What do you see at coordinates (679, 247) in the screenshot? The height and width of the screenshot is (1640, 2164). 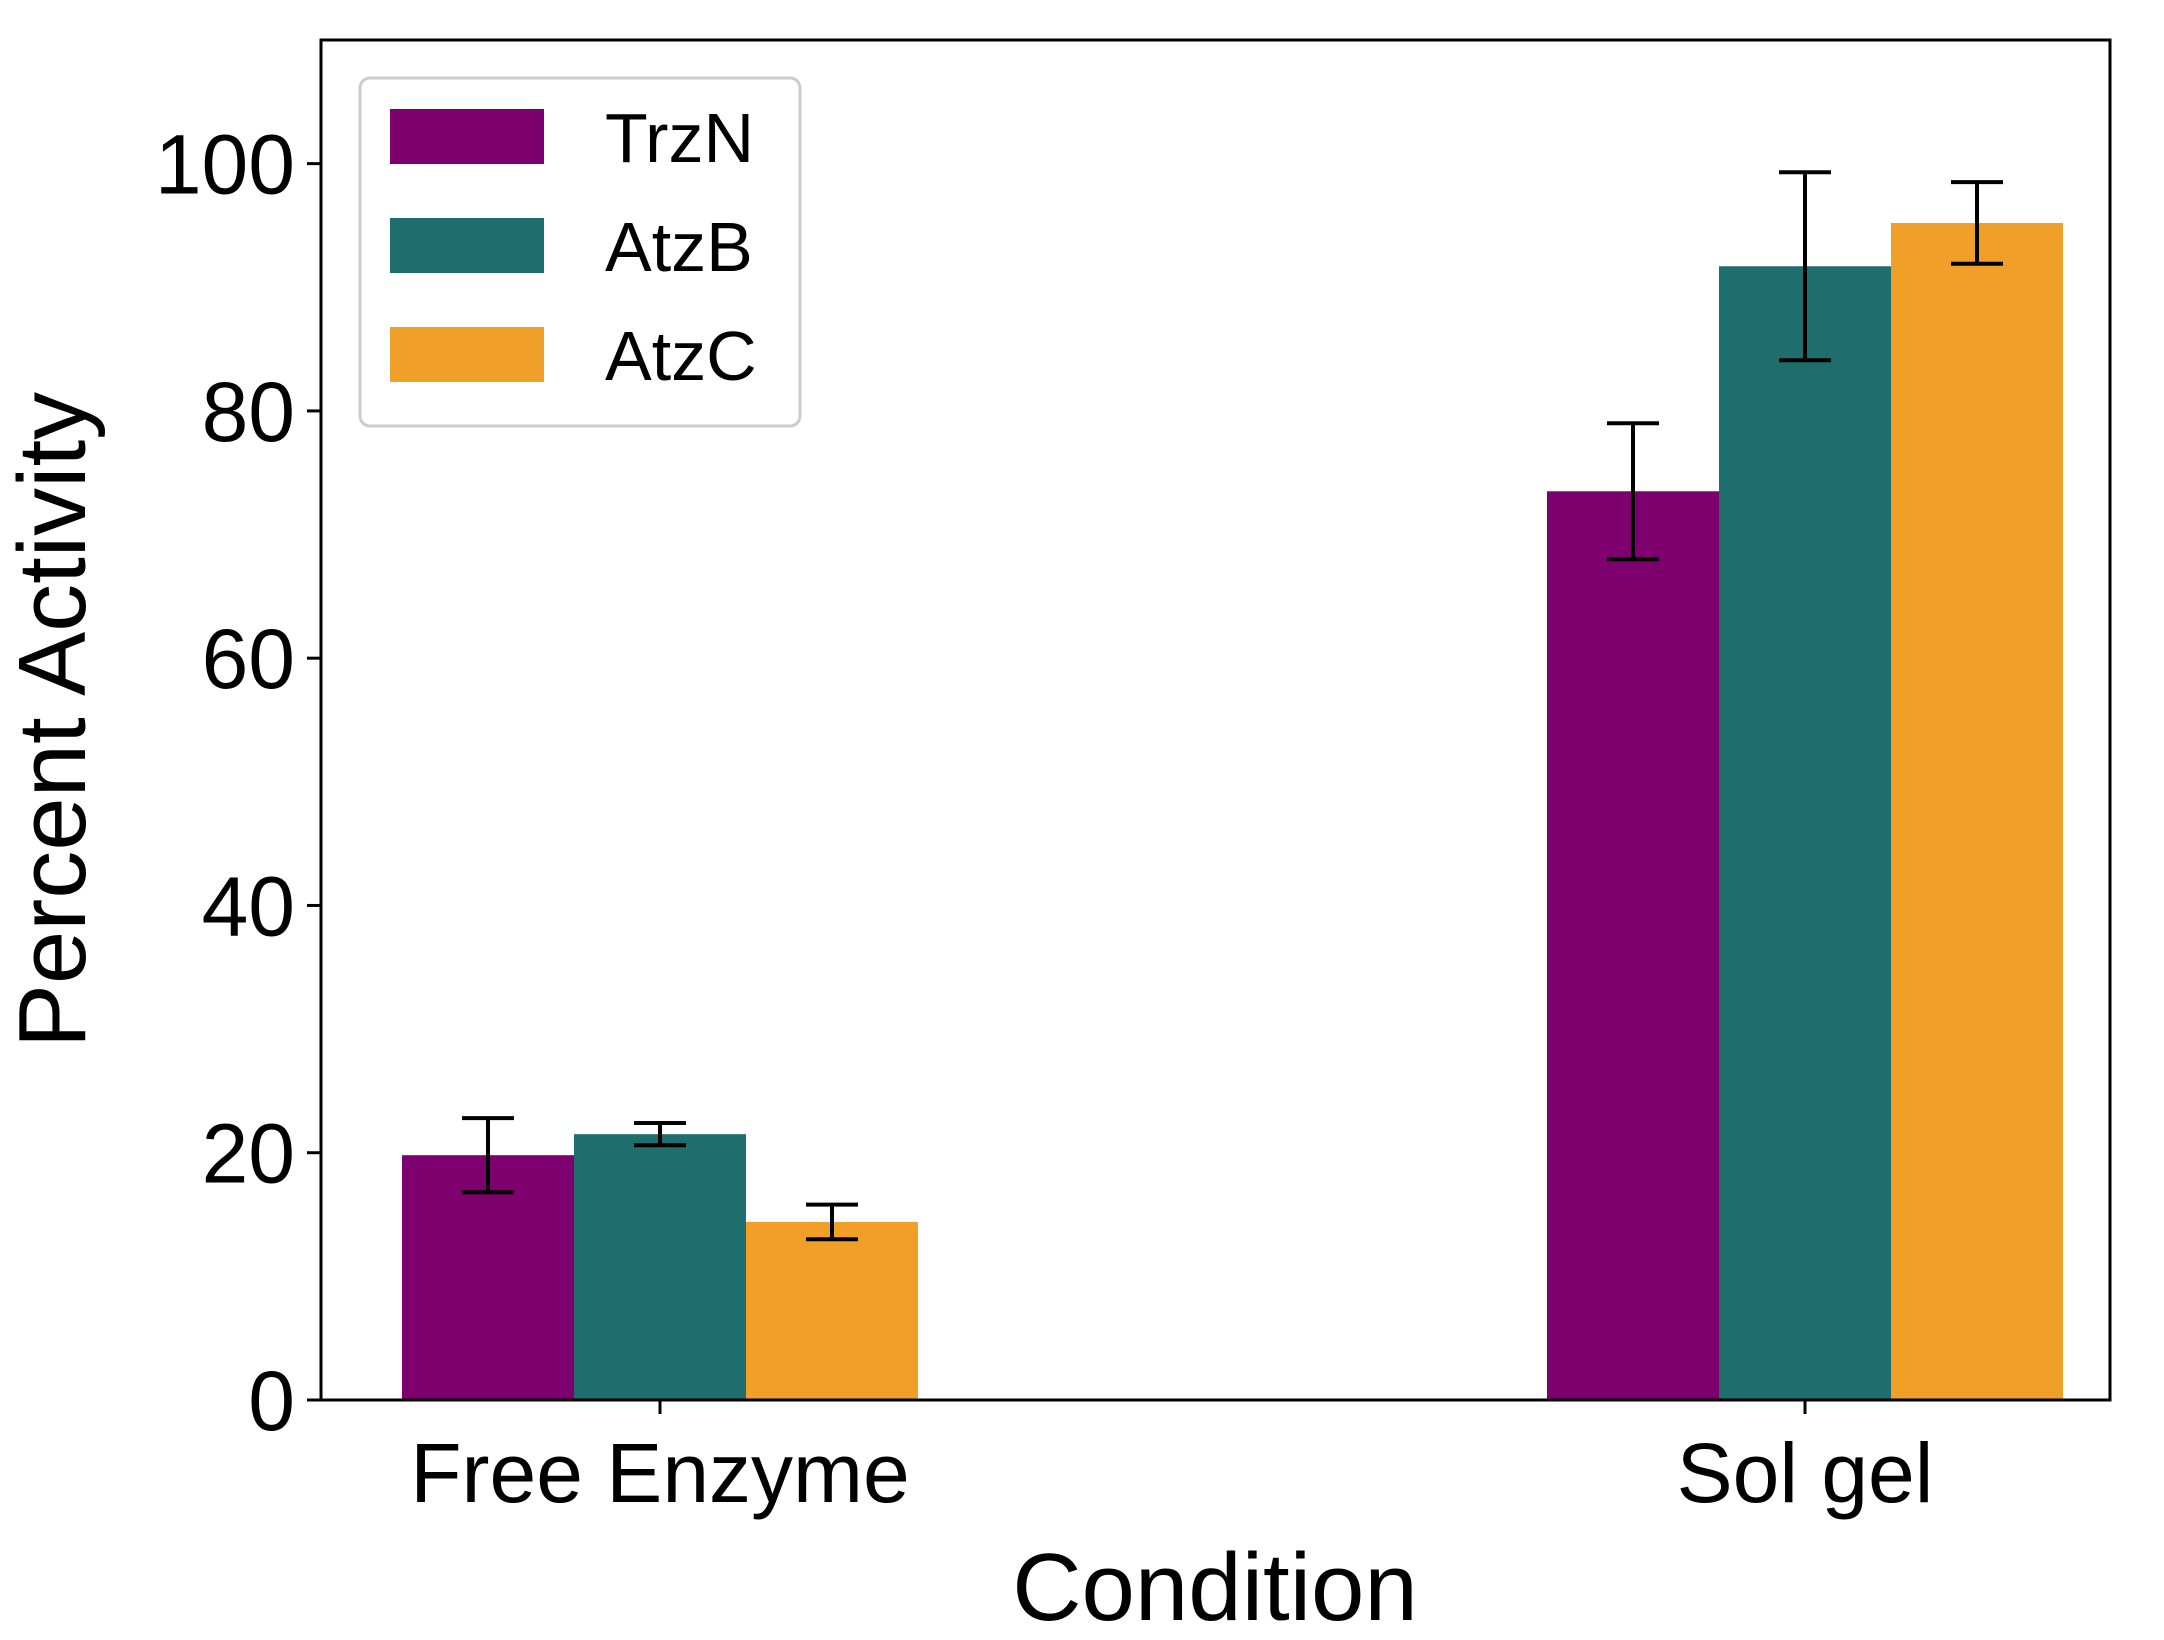 I see `legend-label-atzb: AtzB` at bounding box center [679, 247].